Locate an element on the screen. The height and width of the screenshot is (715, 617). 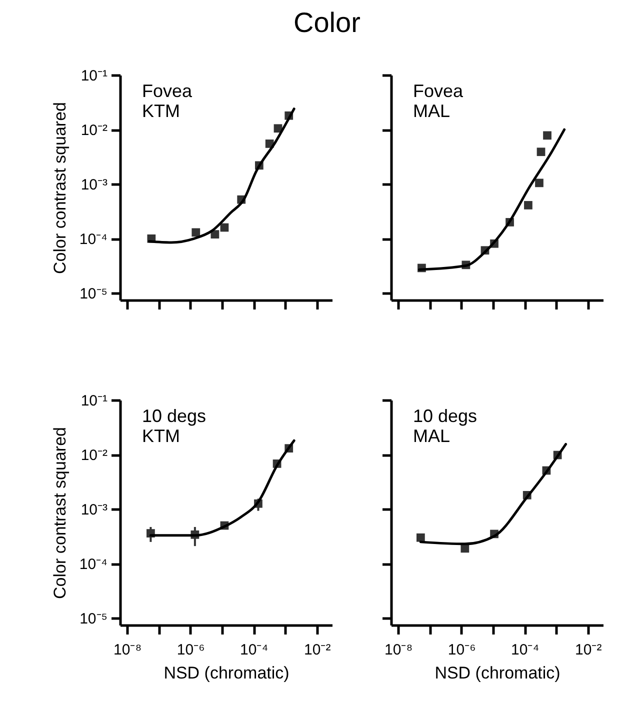
chart-title: Color is located at coordinates (326, 22).